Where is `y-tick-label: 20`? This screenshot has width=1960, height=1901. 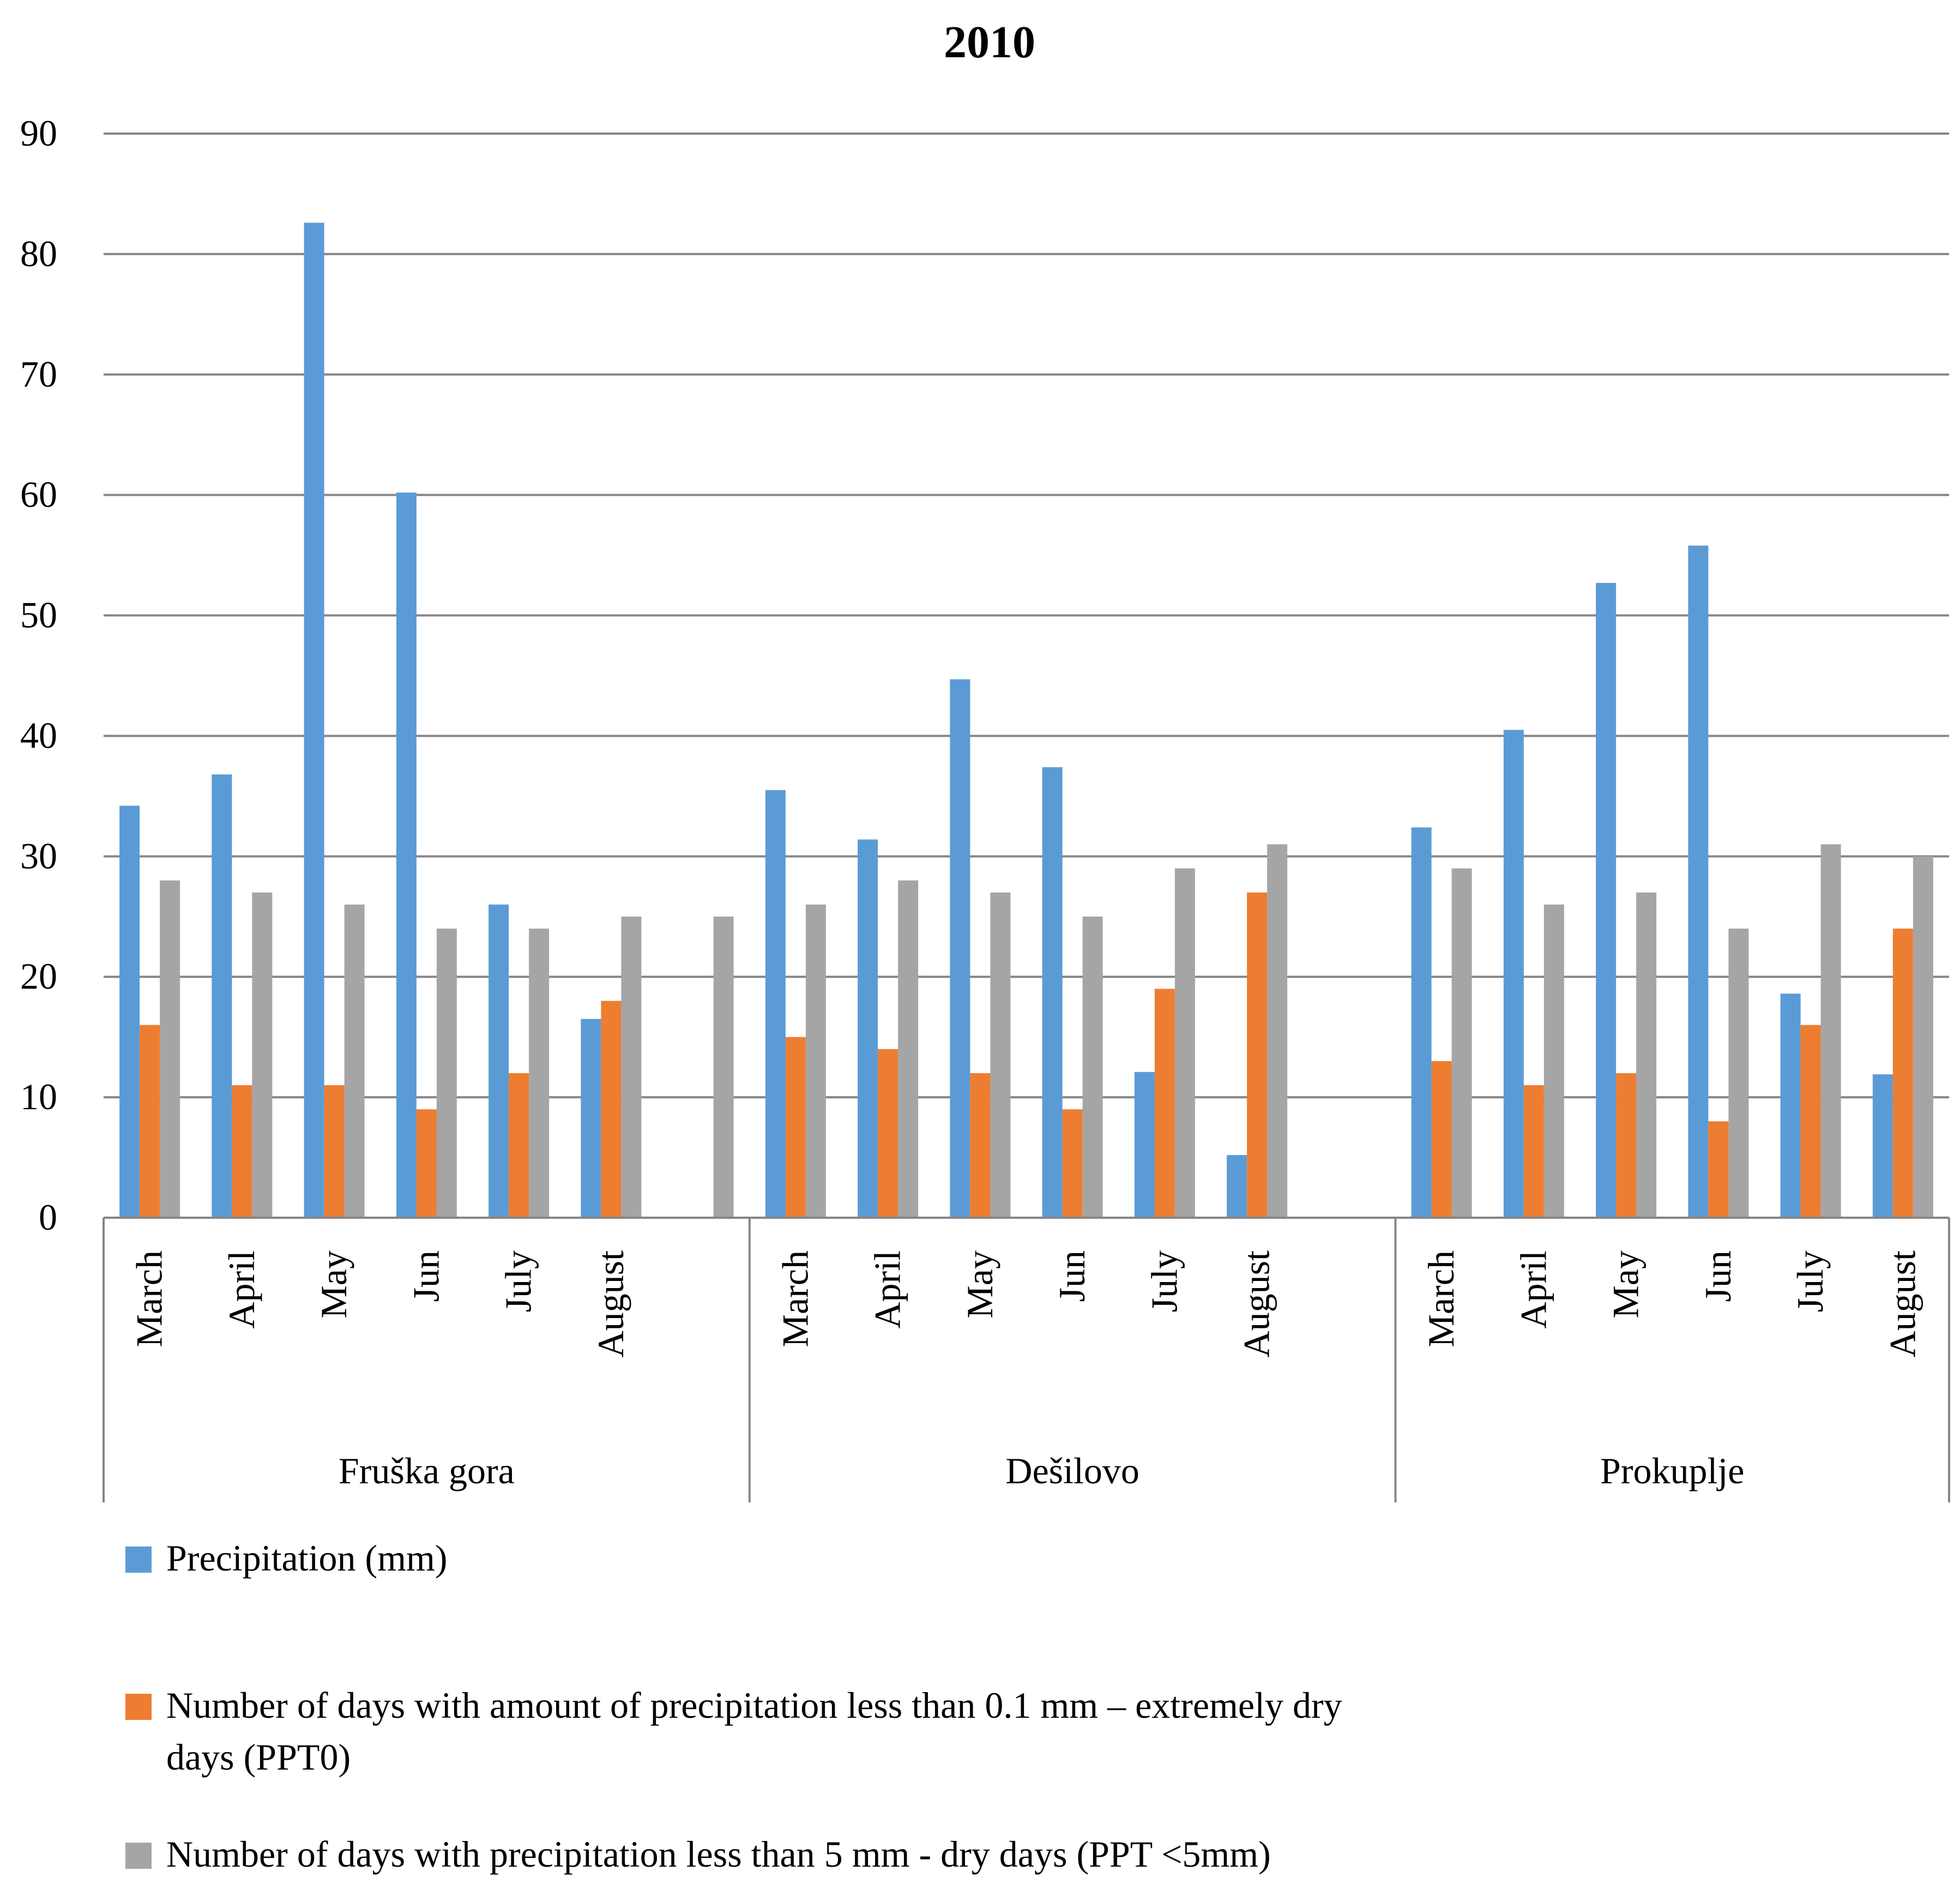 y-tick-label: 20 is located at coordinates (39, 976).